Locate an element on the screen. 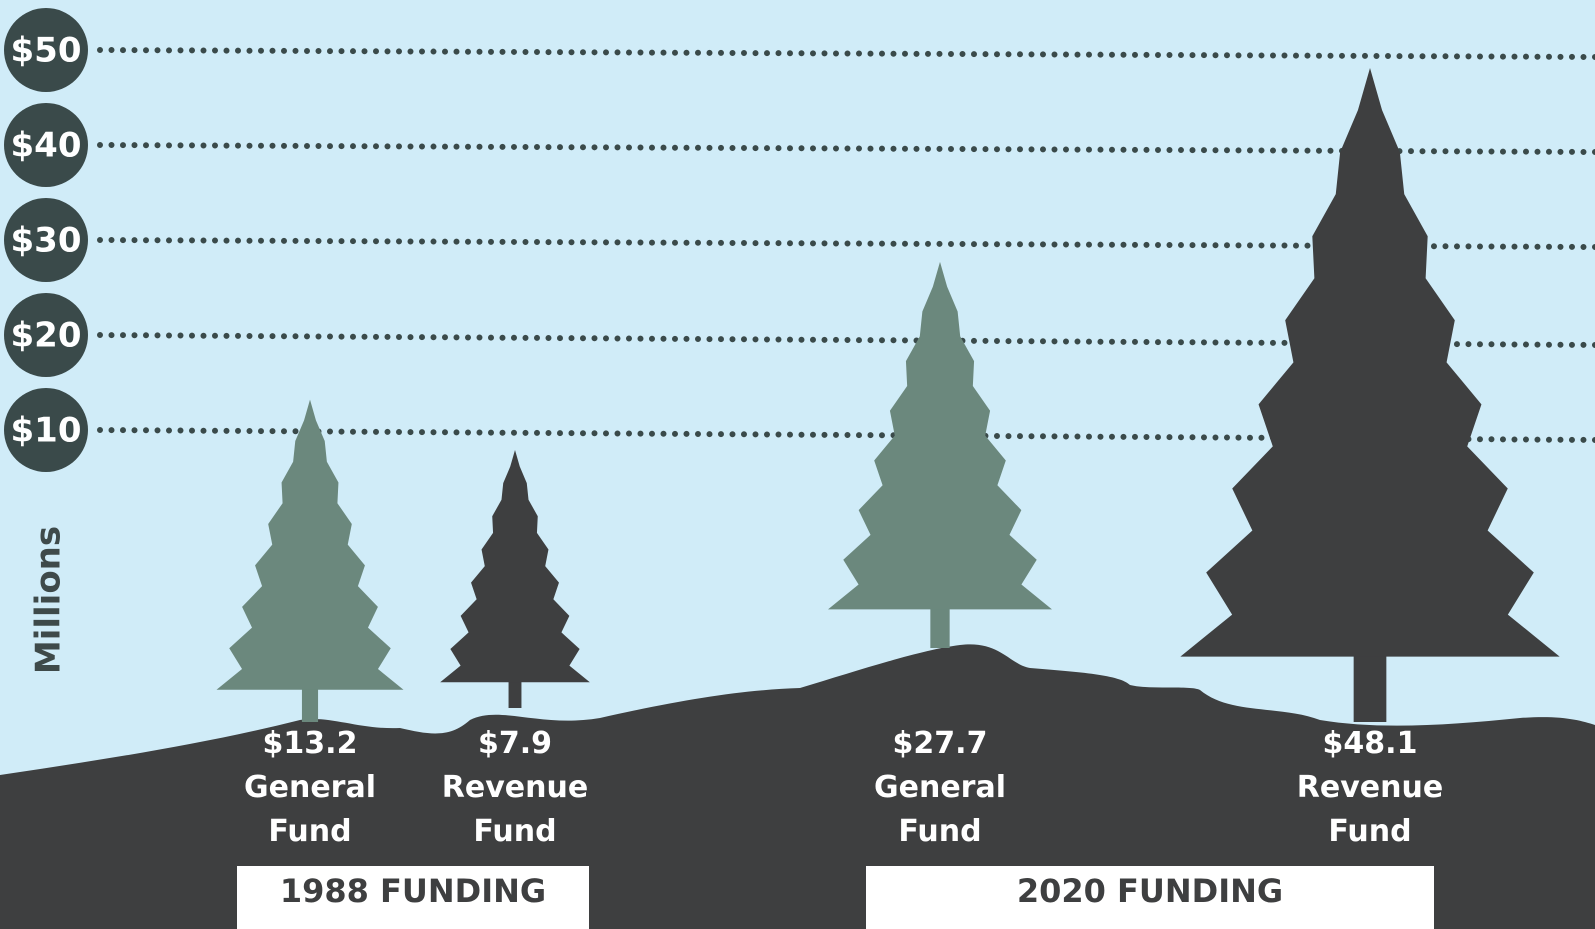  y-tick-label: $20 is located at coordinates (46, 336).